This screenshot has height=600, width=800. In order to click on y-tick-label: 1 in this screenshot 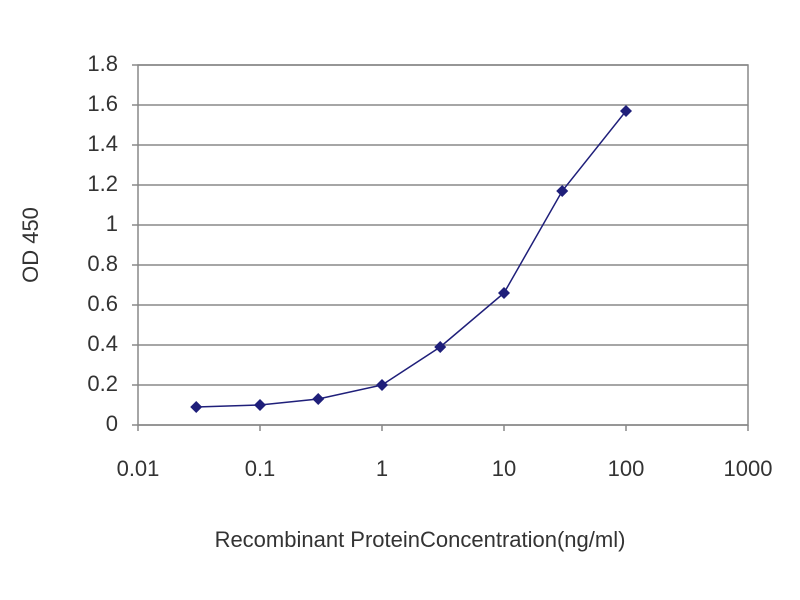, I will do `click(112, 223)`.